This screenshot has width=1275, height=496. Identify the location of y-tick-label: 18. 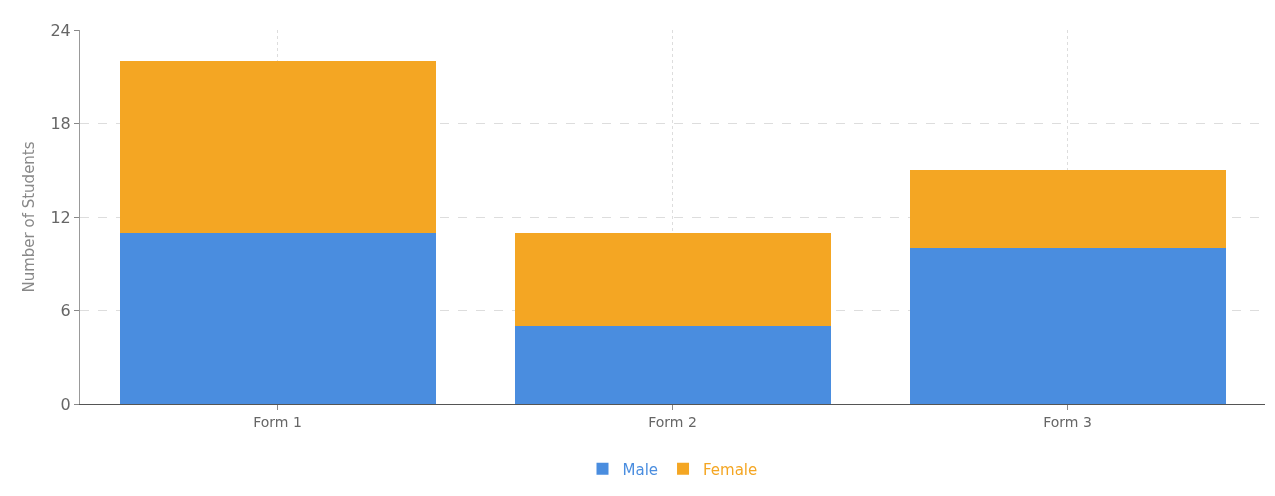
(60, 124).